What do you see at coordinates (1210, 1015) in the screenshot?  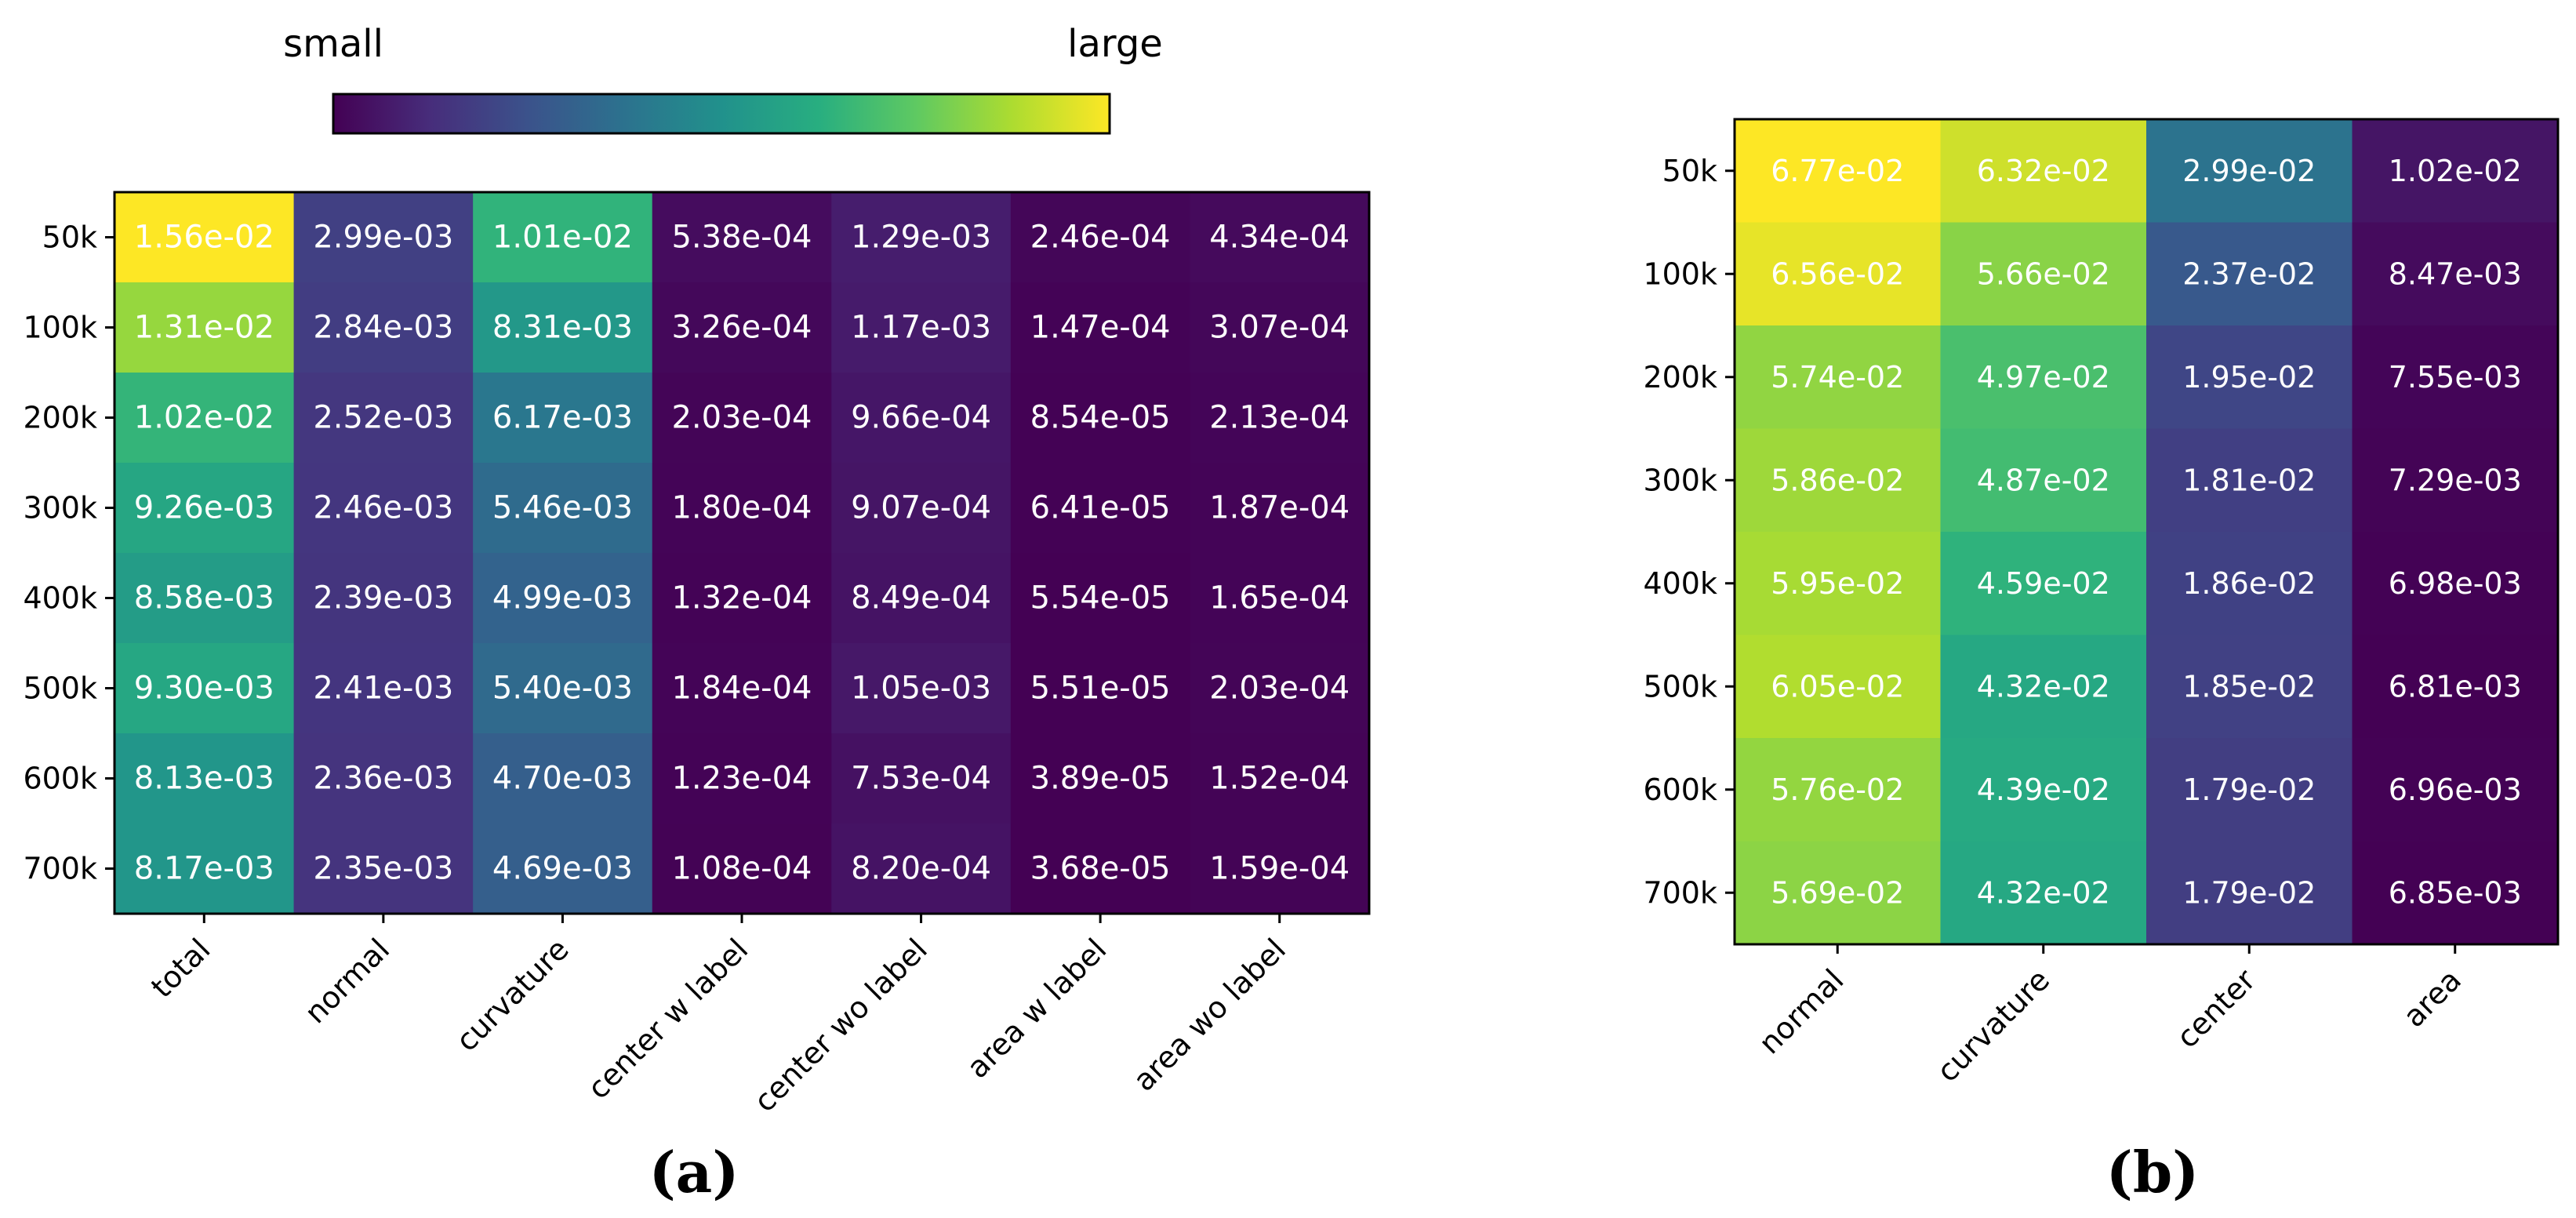 I see `heatmap-a-col-label-area-wo-label: area wo label` at bounding box center [1210, 1015].